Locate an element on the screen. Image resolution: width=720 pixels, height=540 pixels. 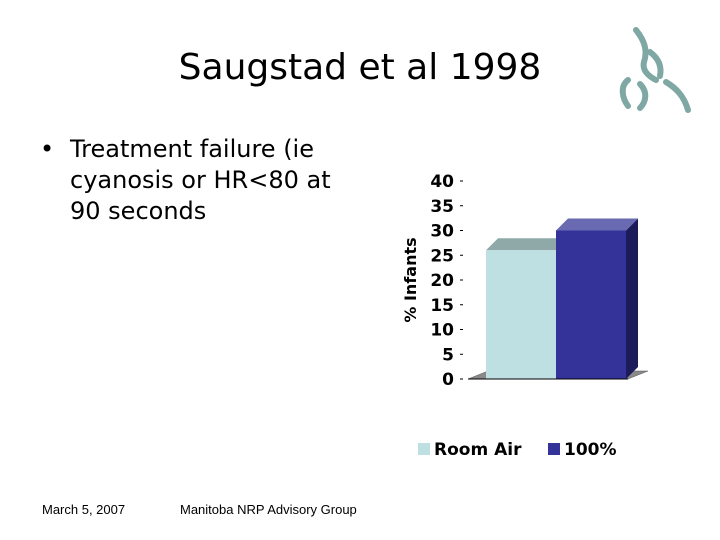
legend-label: 100% is located at coordinates (590, 450).